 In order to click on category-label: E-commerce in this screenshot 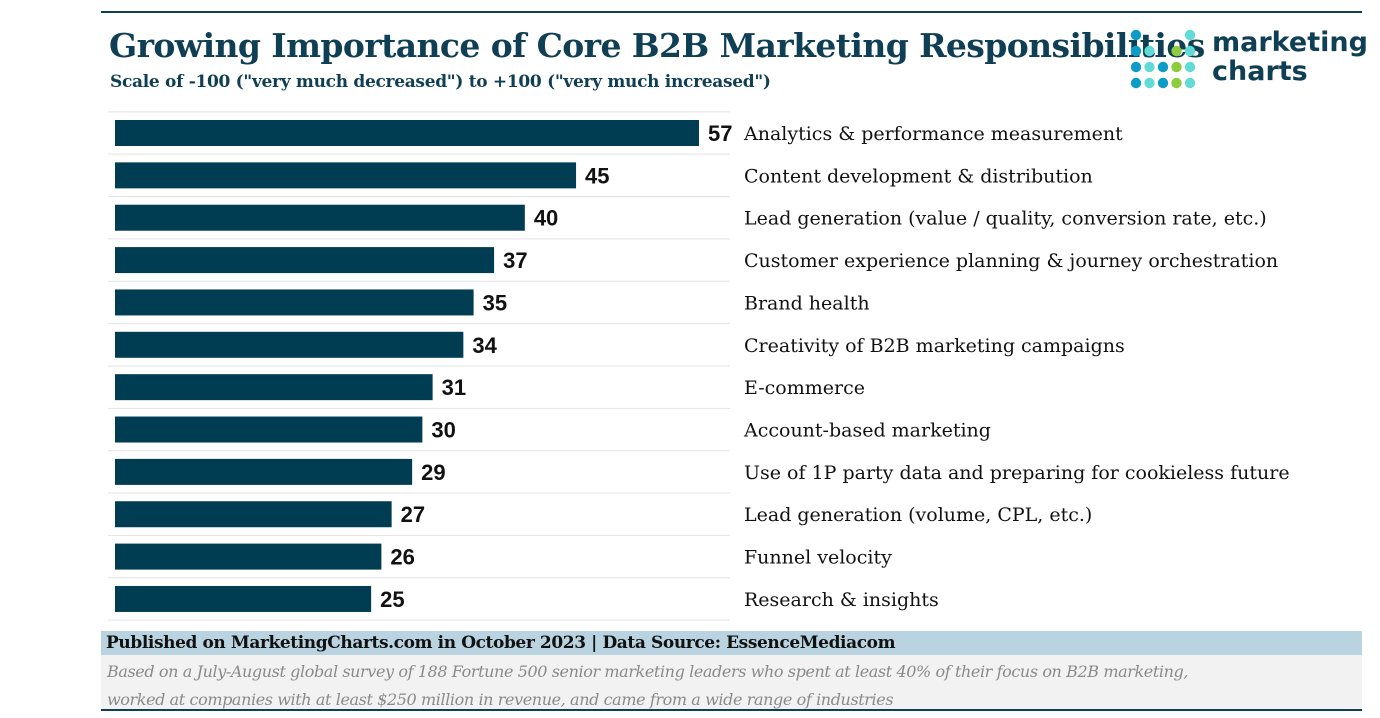, I will do `click(804, 388)`.